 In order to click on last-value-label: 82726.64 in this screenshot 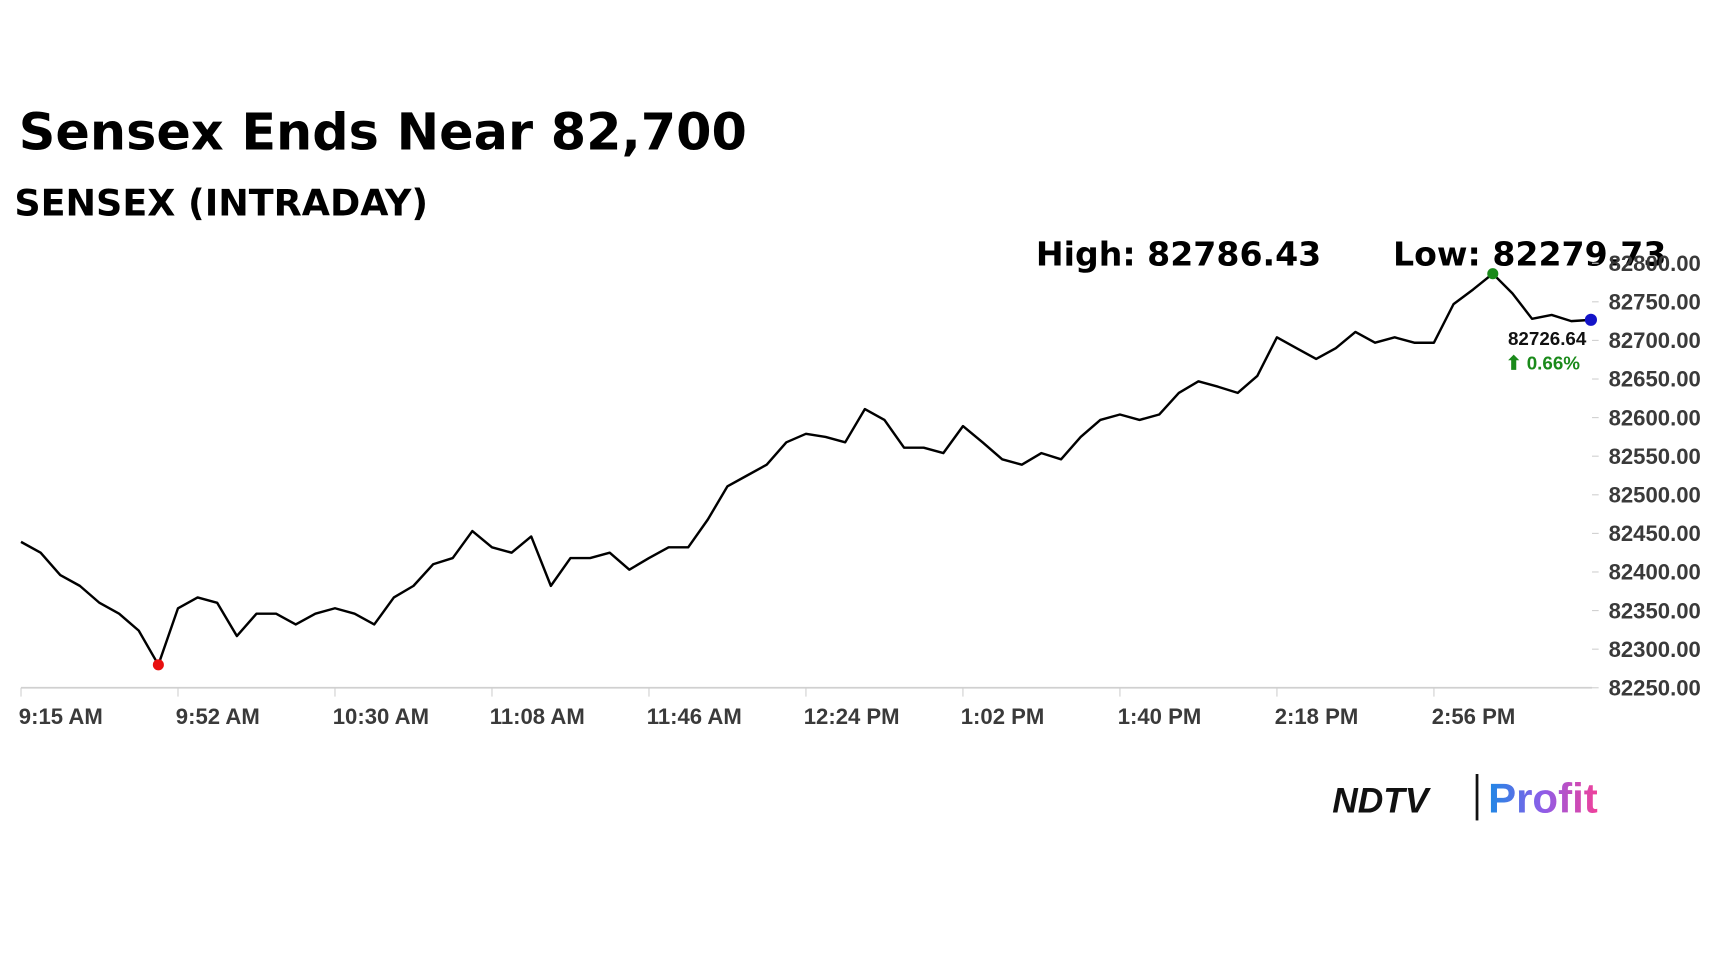, I will do `click(1547, 338)`.